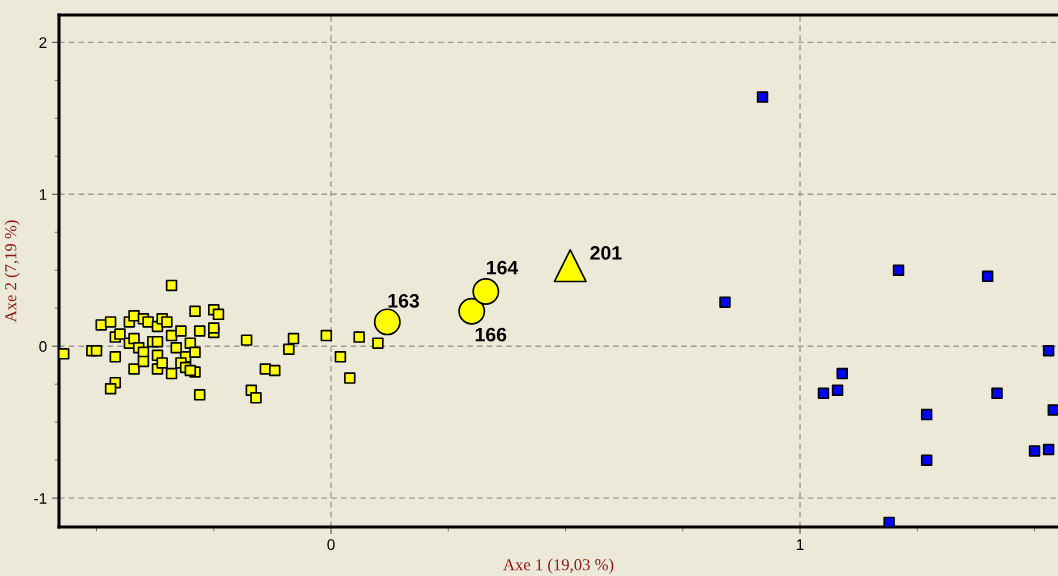 The height and width of the screenshot is (576, 1058). I want to click on y-tick-label: 1, so click(43, 194).